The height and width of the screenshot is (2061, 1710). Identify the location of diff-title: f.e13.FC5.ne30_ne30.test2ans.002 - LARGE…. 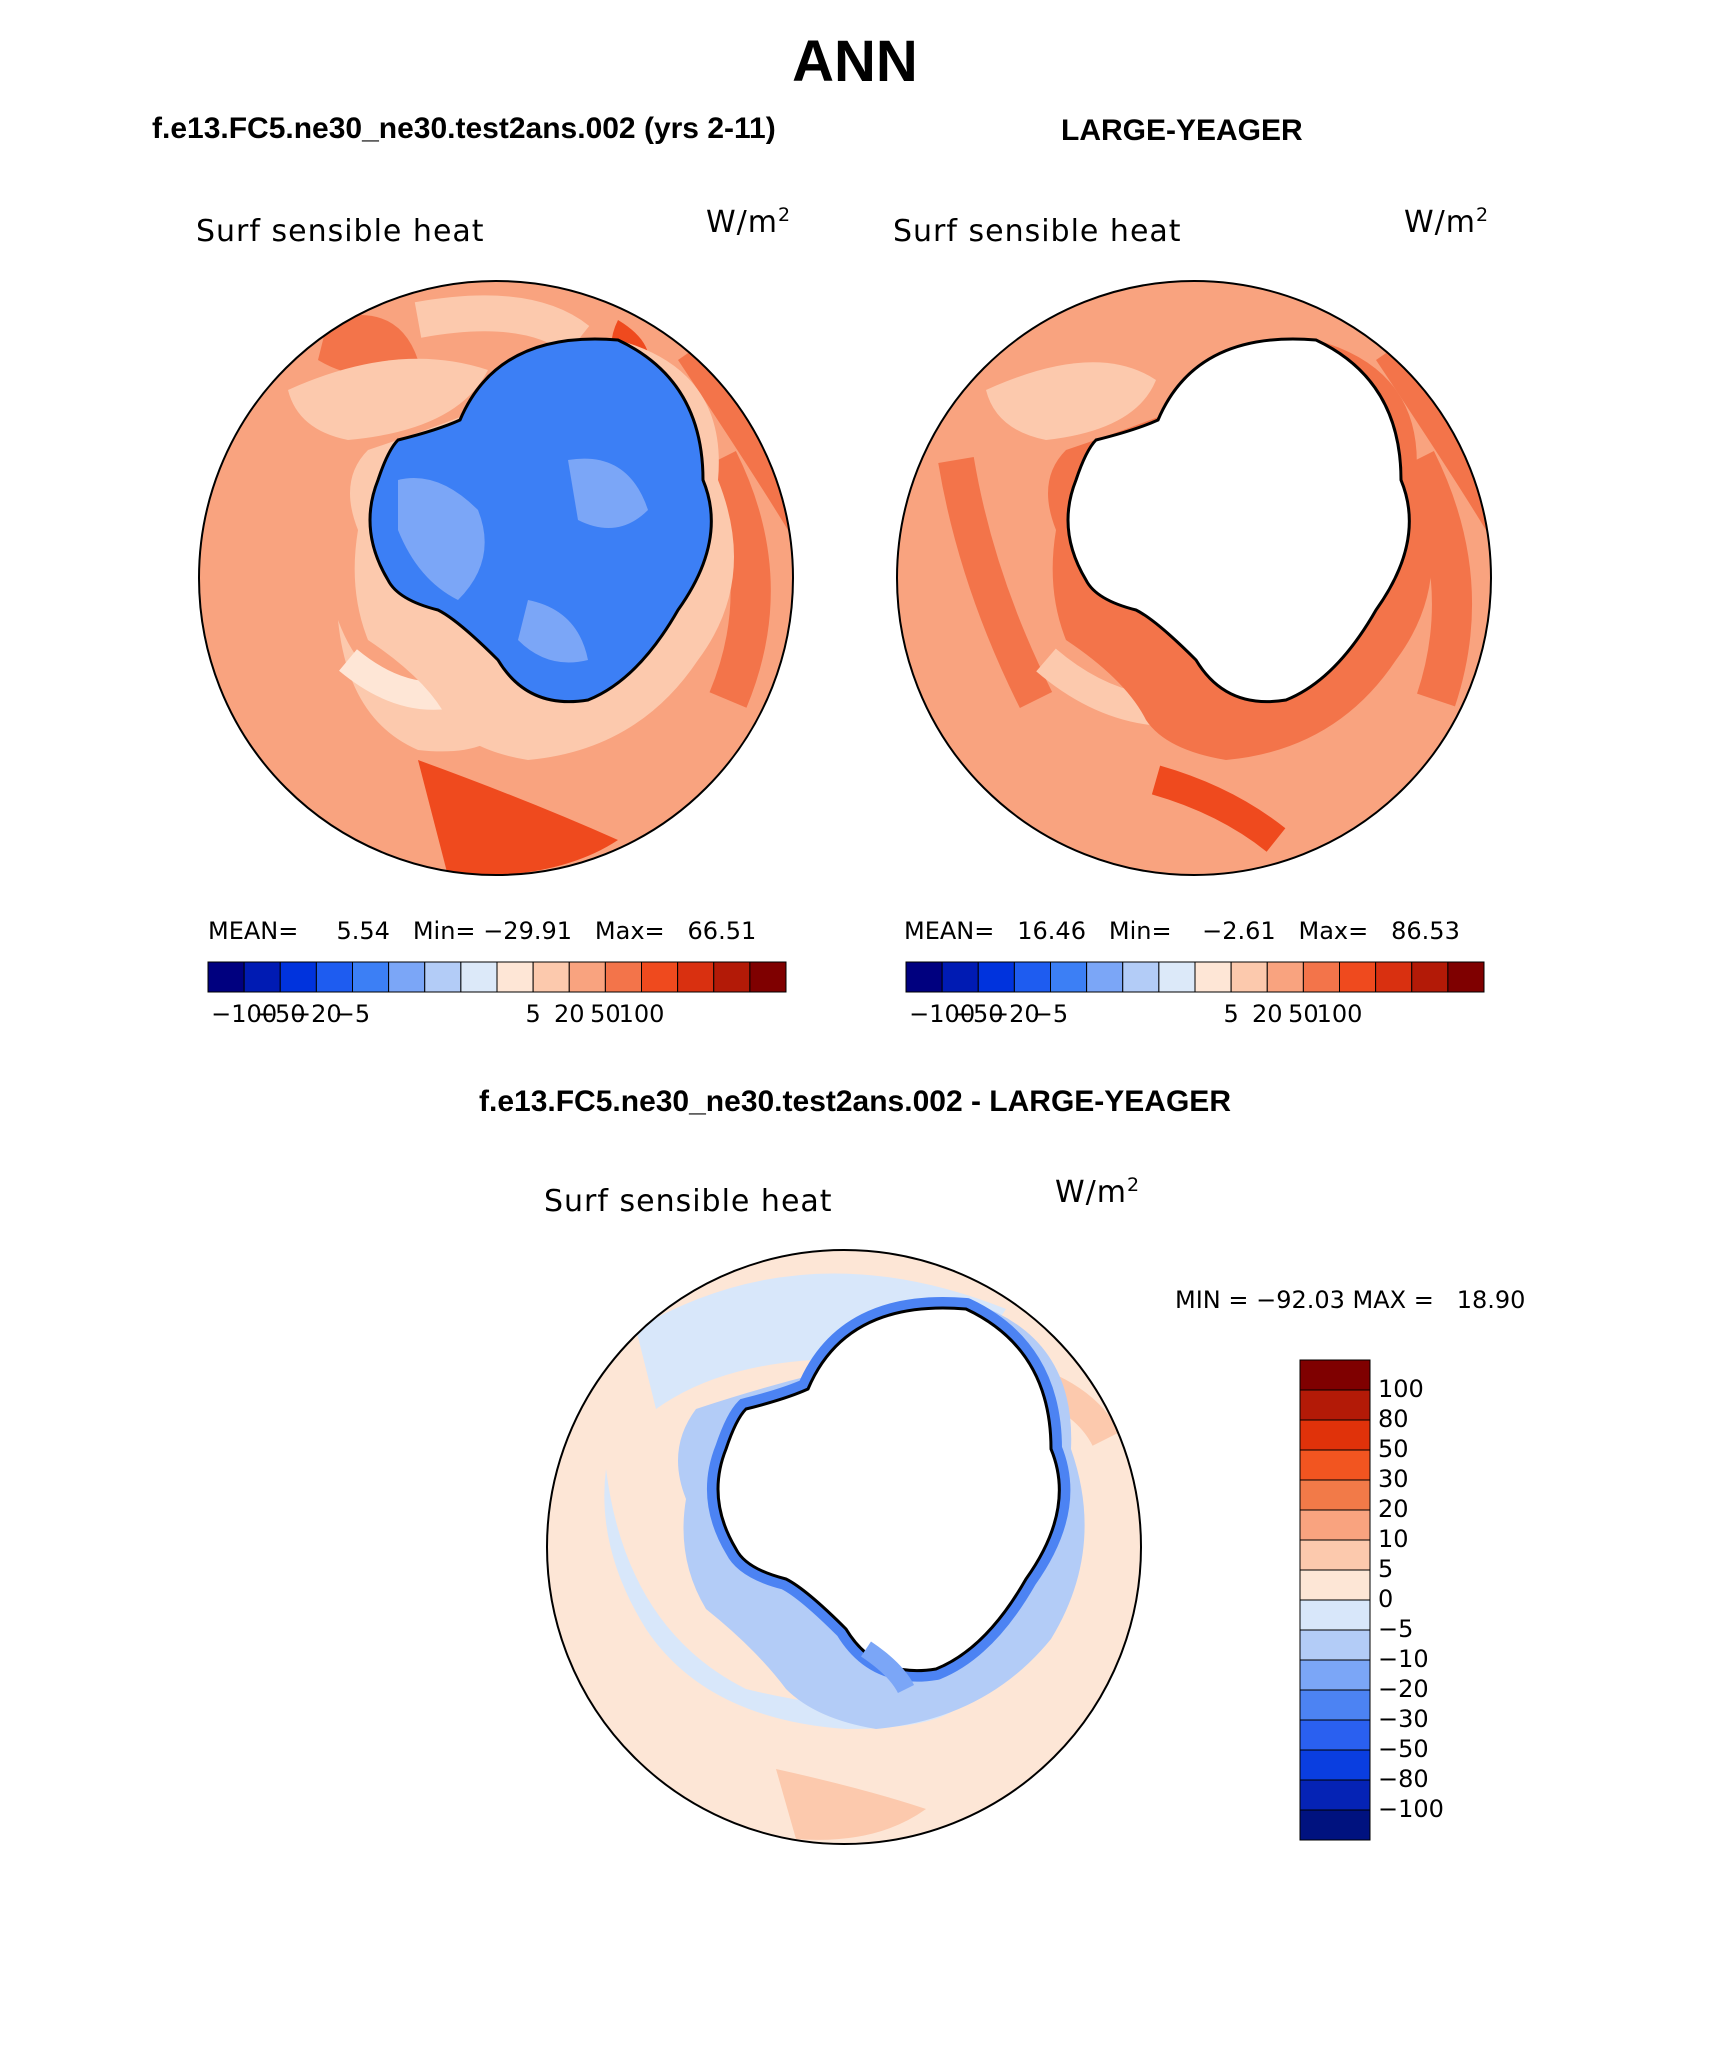
(855, 1101).